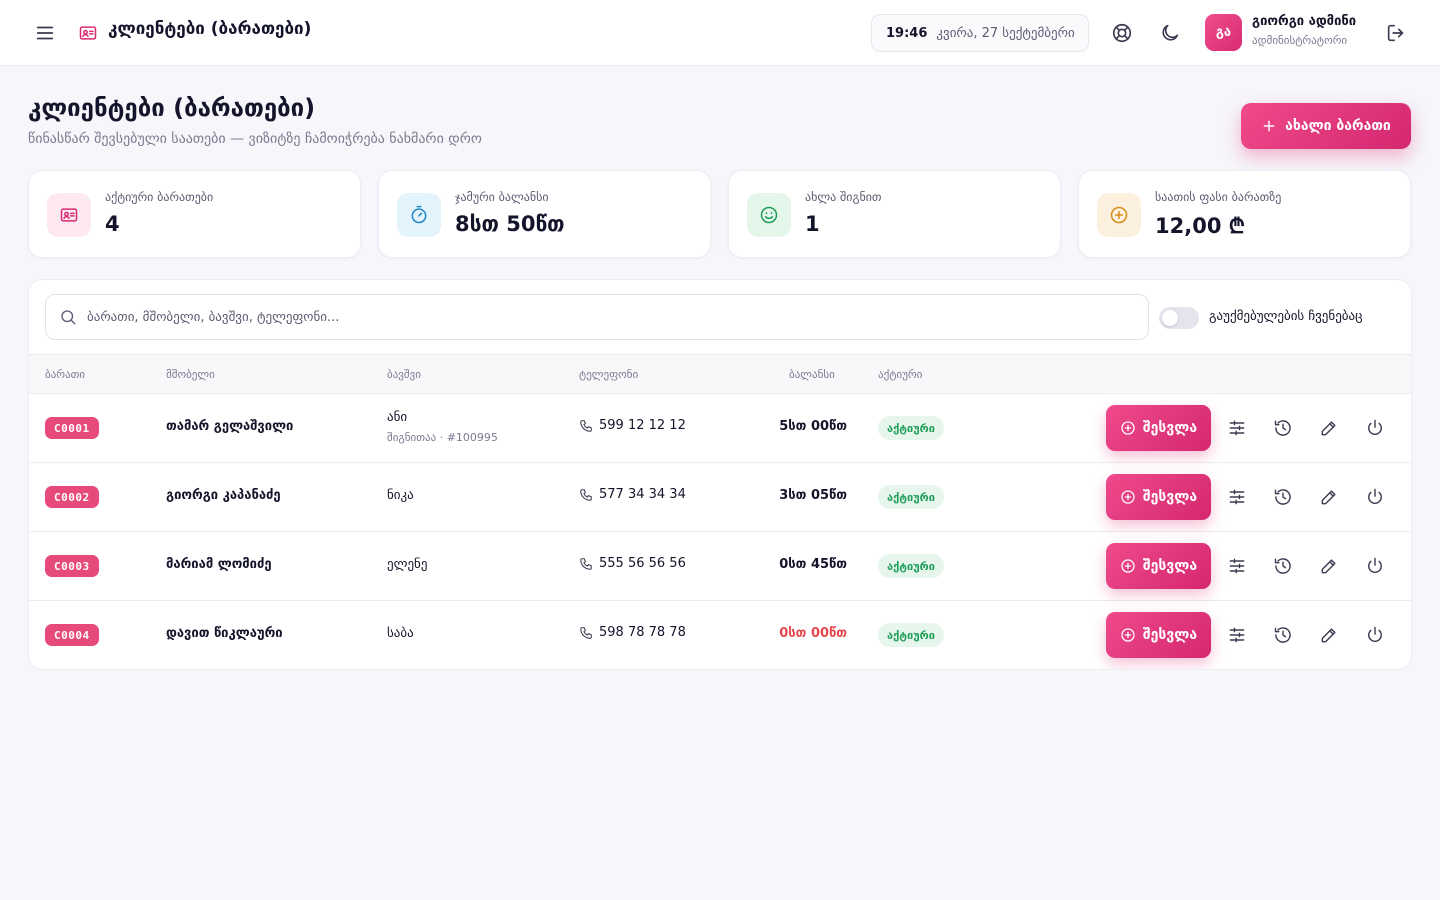 The width and height of the screenshot is (1440, 900). What do you see at coordinates (400, 633) in the screenshot?
I see `child-name: საბა` at bounding box center [400, 633].